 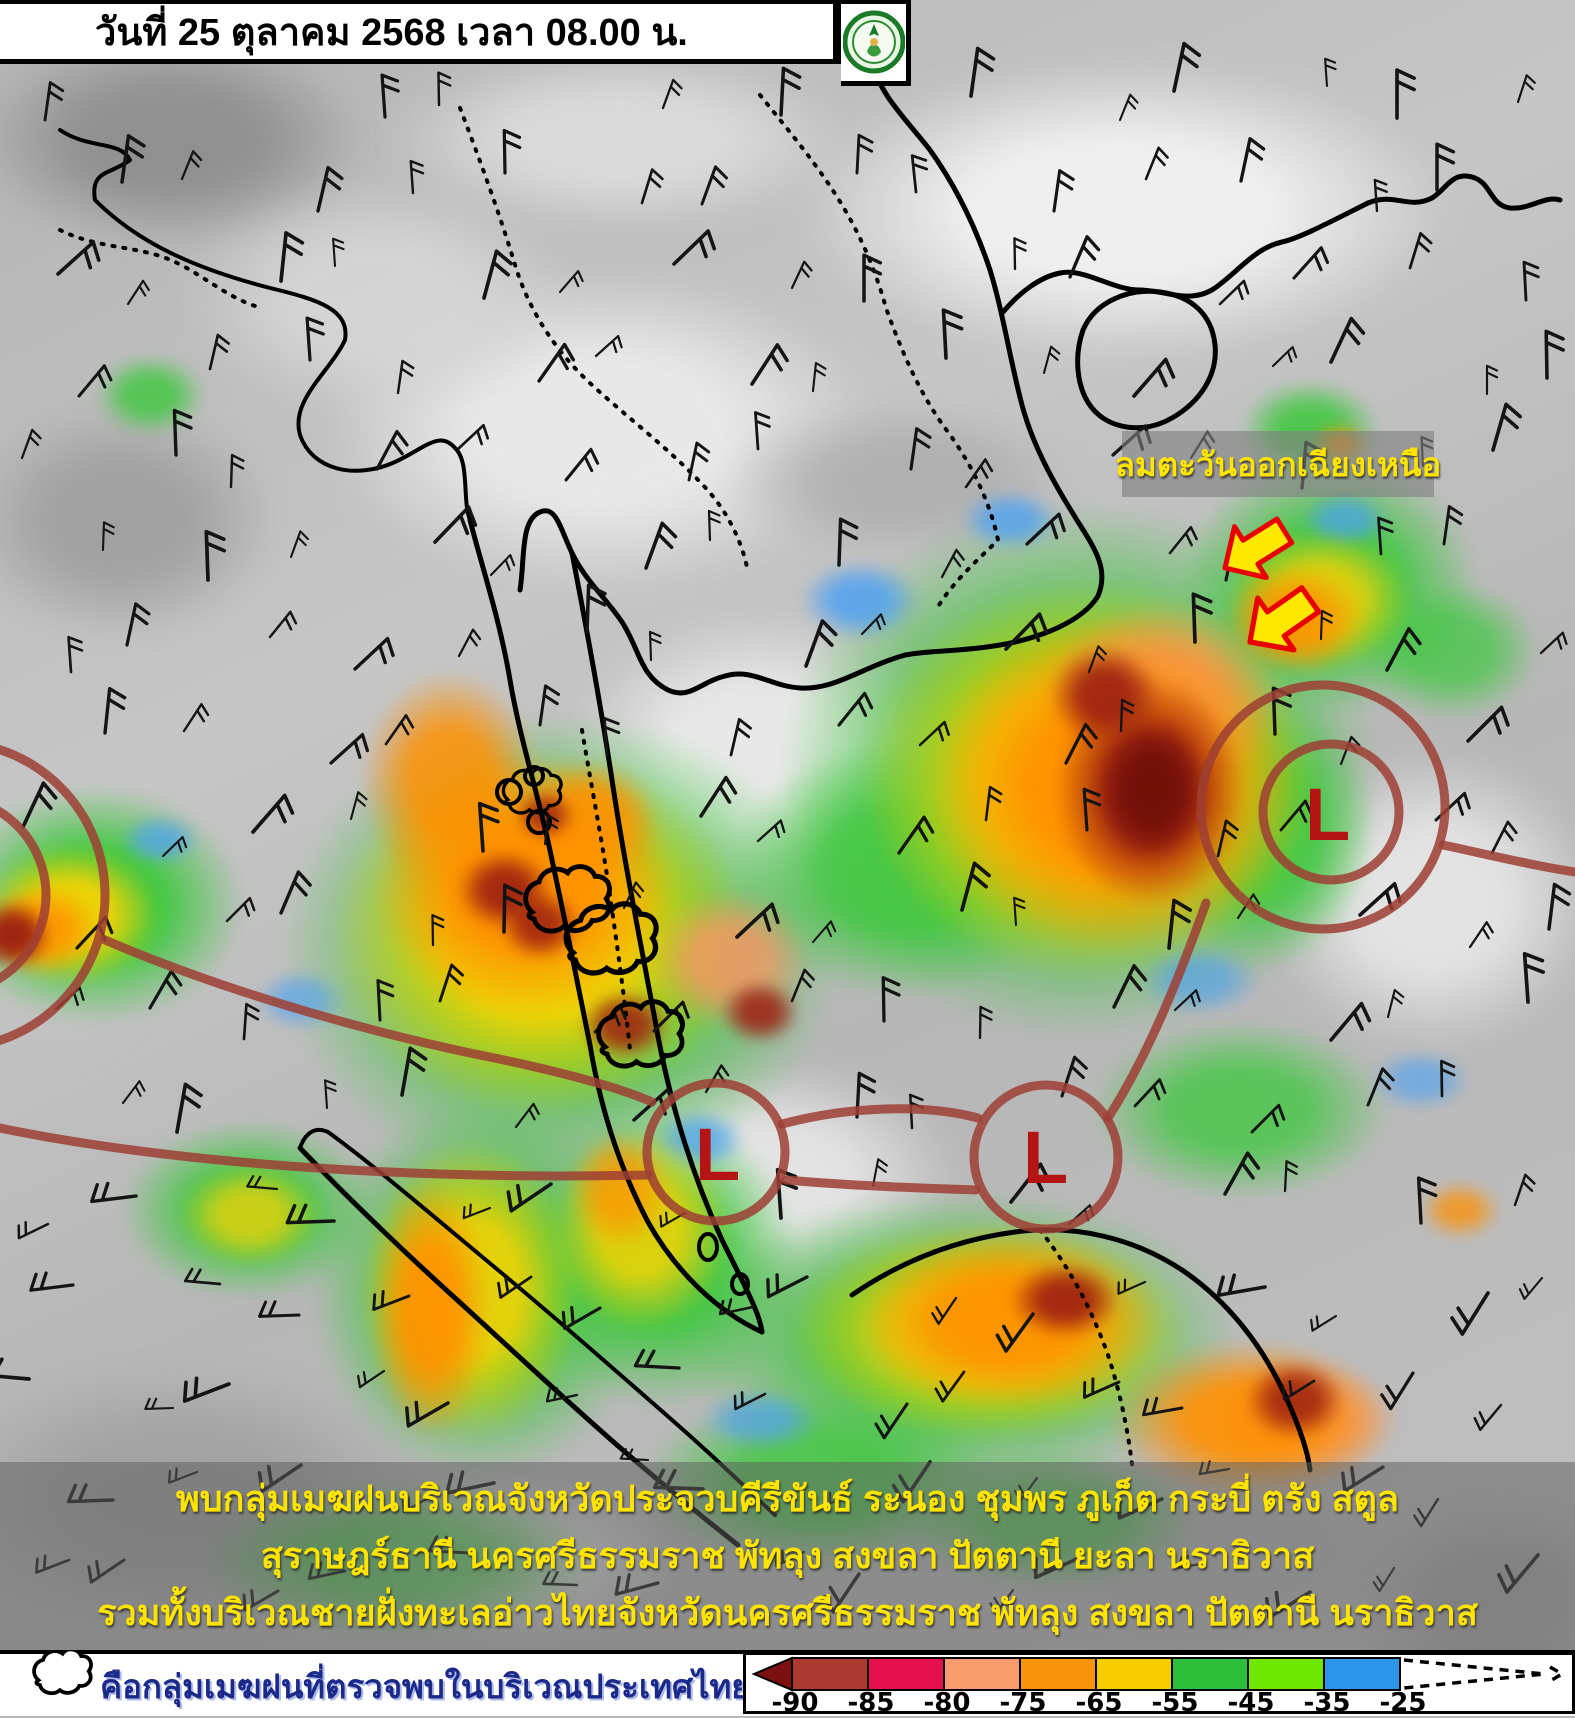 I want to click on tmd-logo-icon, so click(x=873, y=41).